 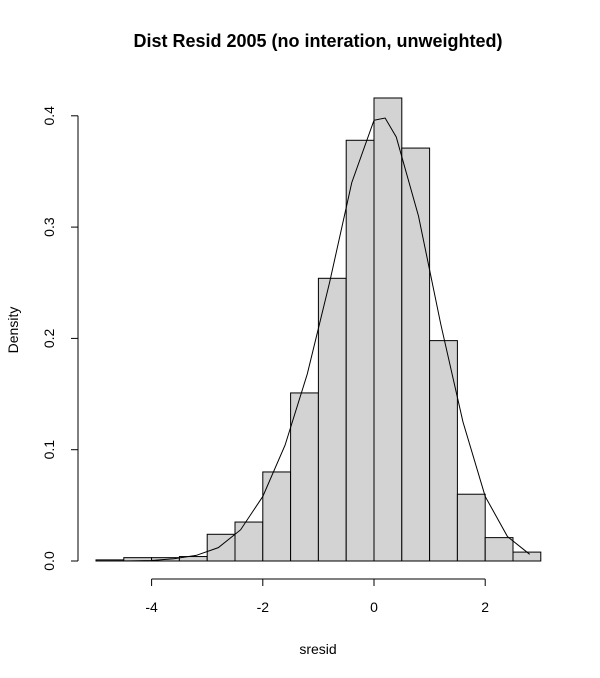 What do you see at coordinates (485, 607) in the screenshot?
I see `x-tick-label-3: 2` at bounding box center [485, 607].